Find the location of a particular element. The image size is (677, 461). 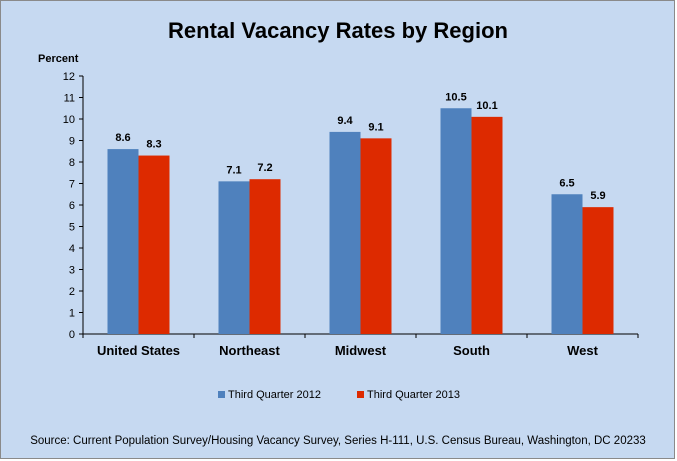

data-label: 10.1 is located at coordinates (486, 106).